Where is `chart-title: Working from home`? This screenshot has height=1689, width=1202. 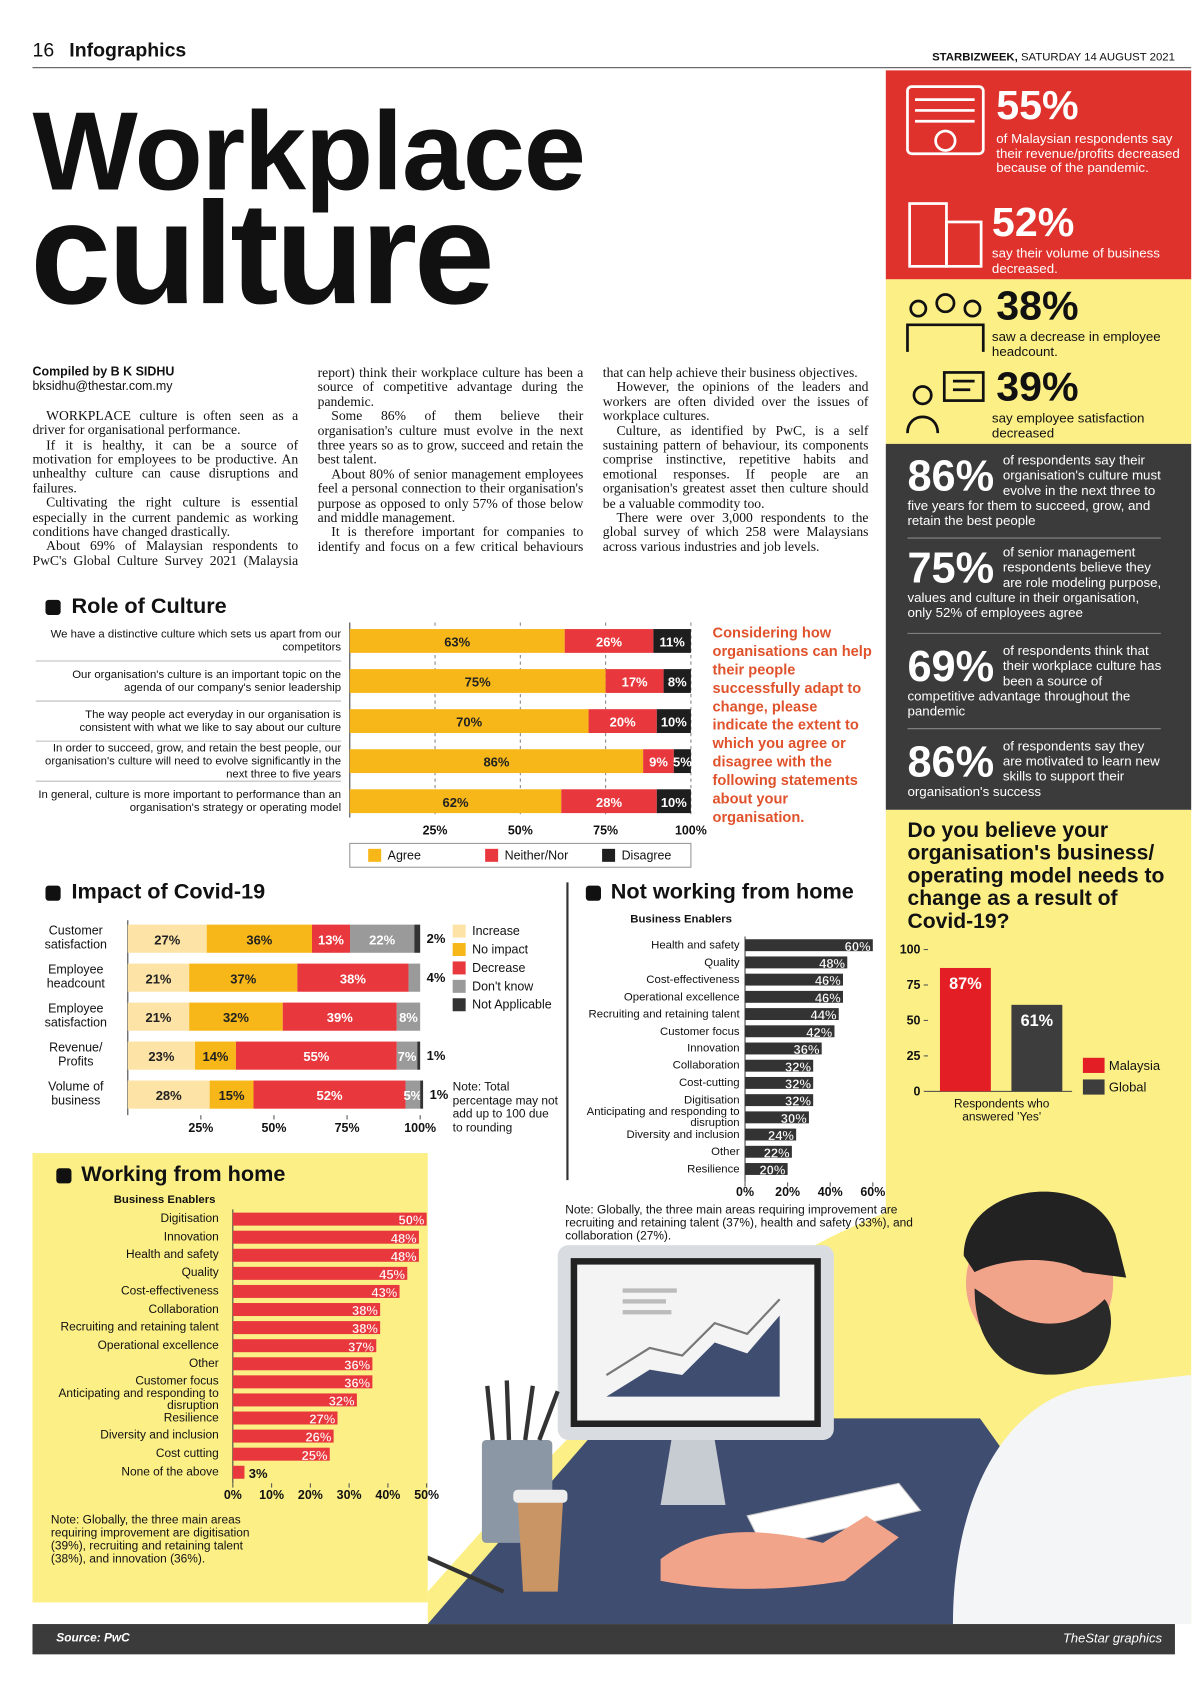 chart-title: Working from home is located at coordinates (183, 1174).